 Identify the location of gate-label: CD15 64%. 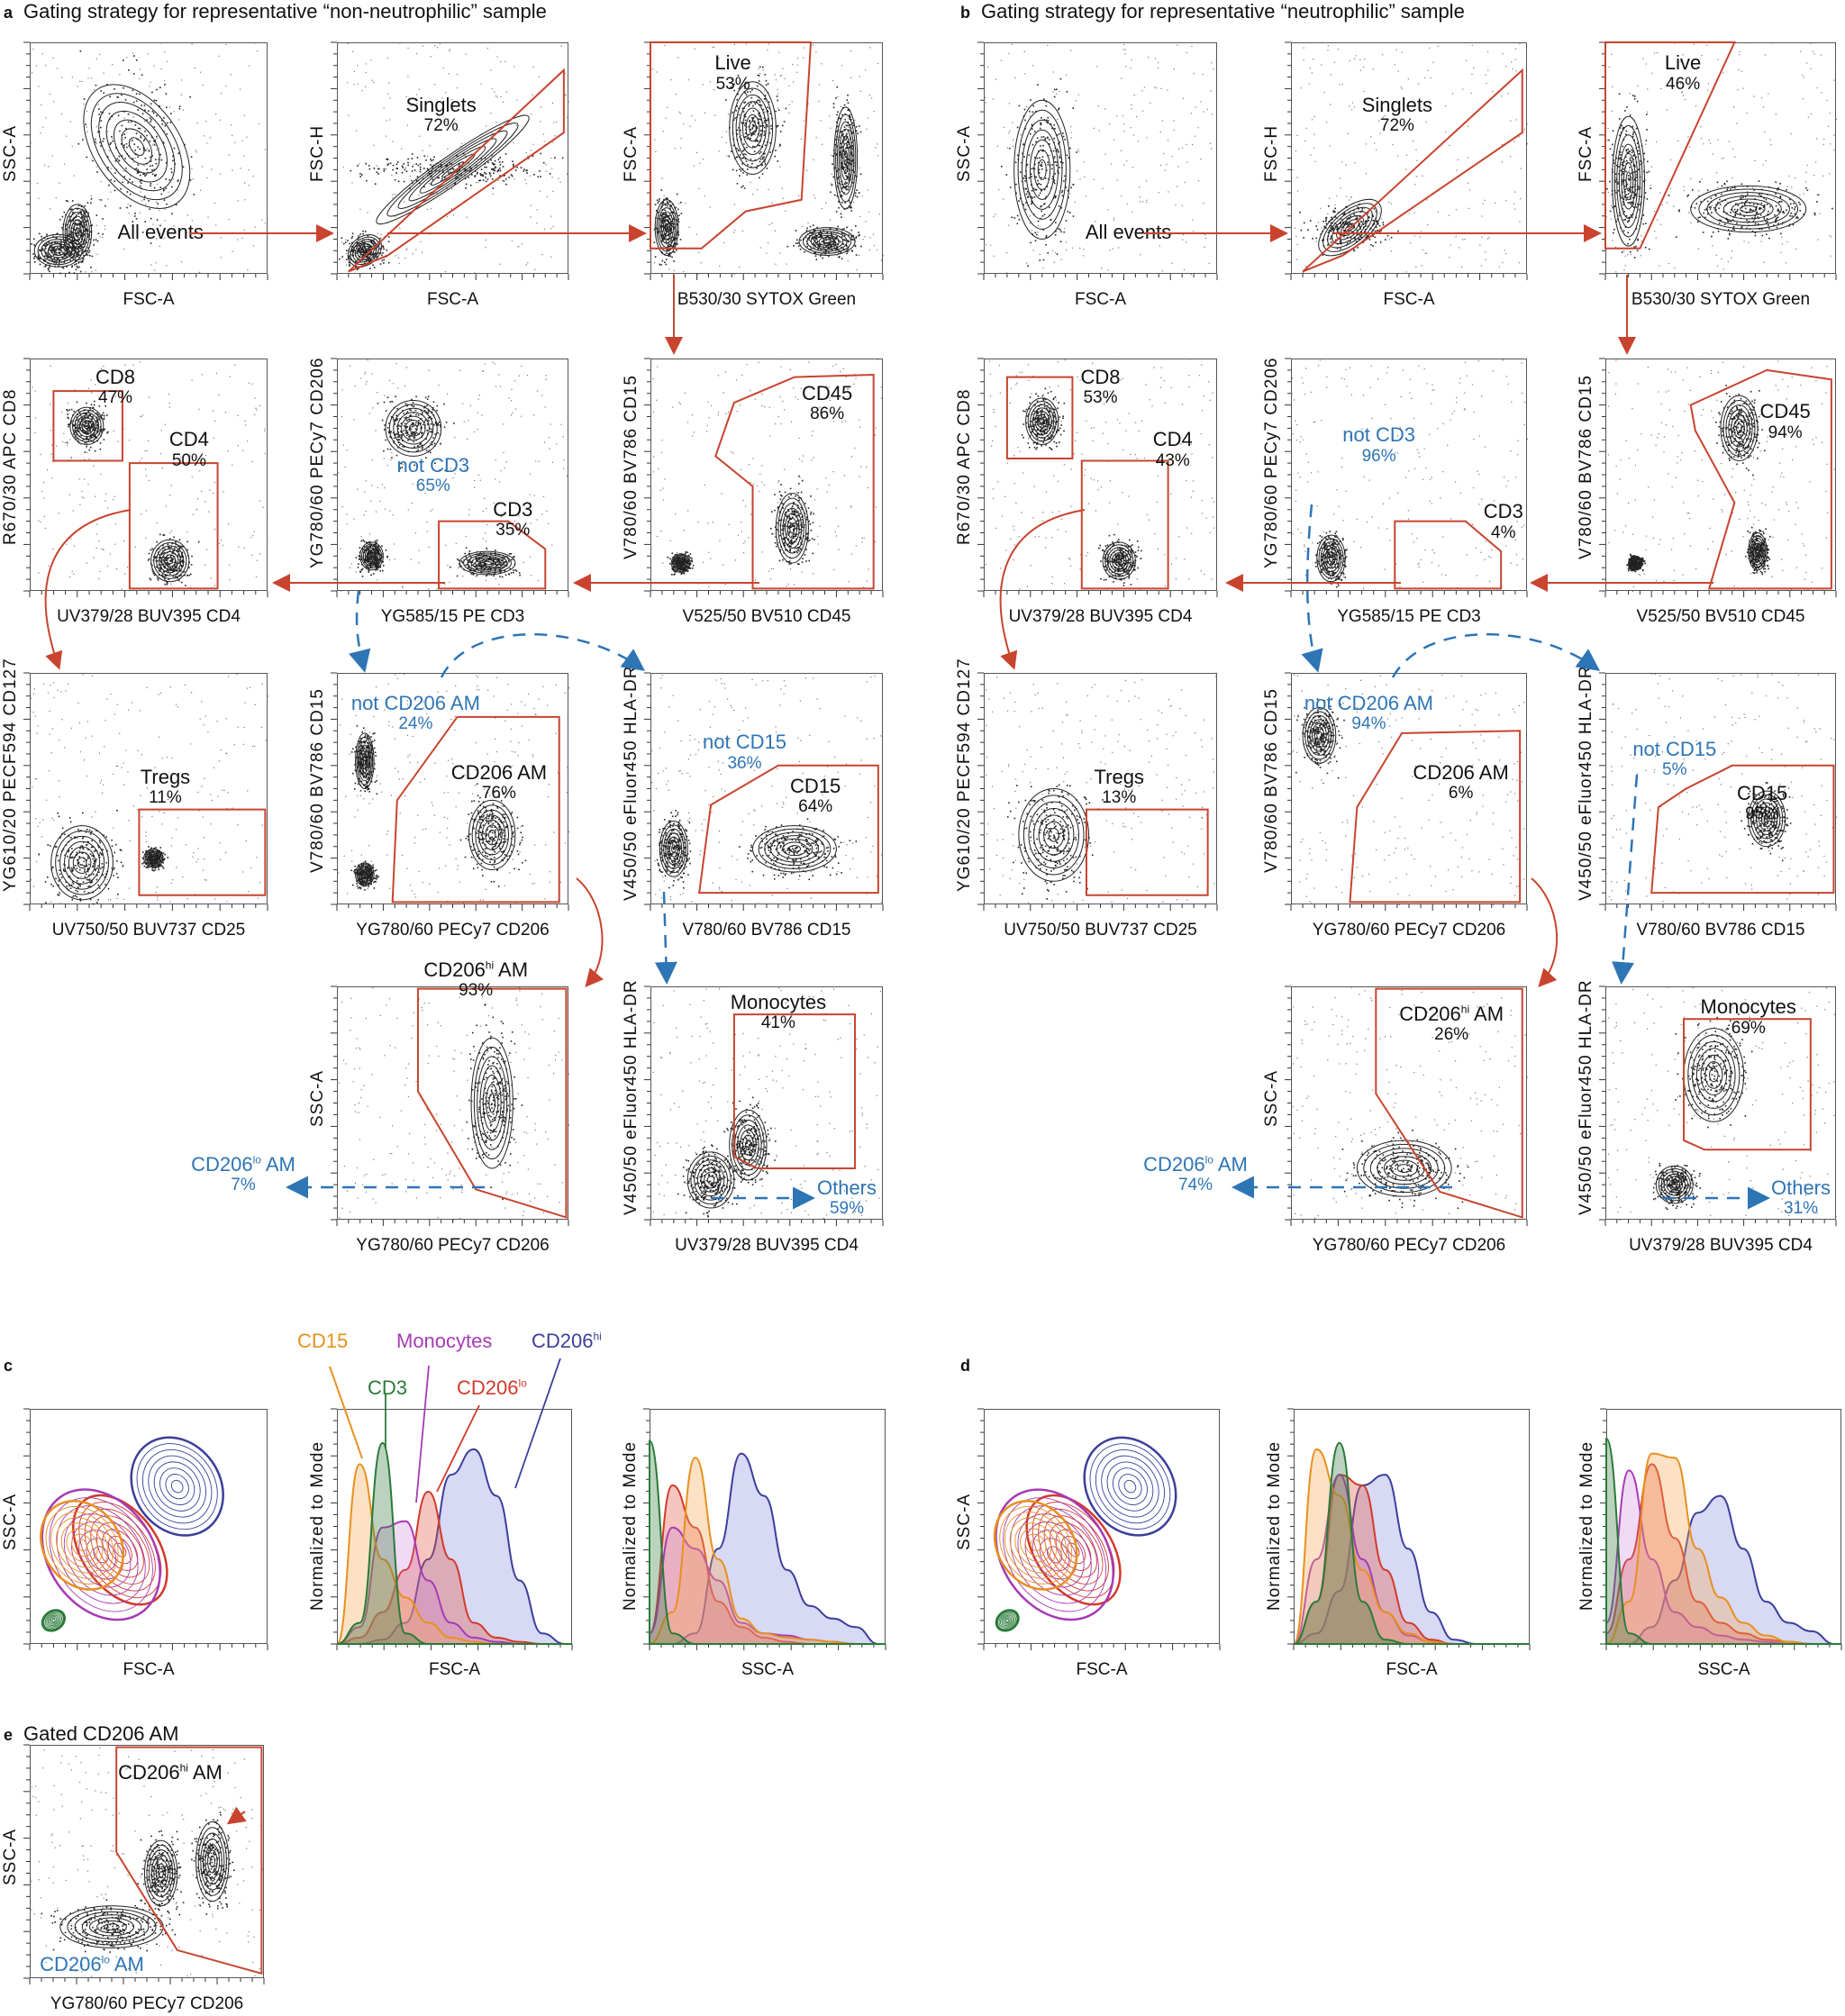
(815, 796).